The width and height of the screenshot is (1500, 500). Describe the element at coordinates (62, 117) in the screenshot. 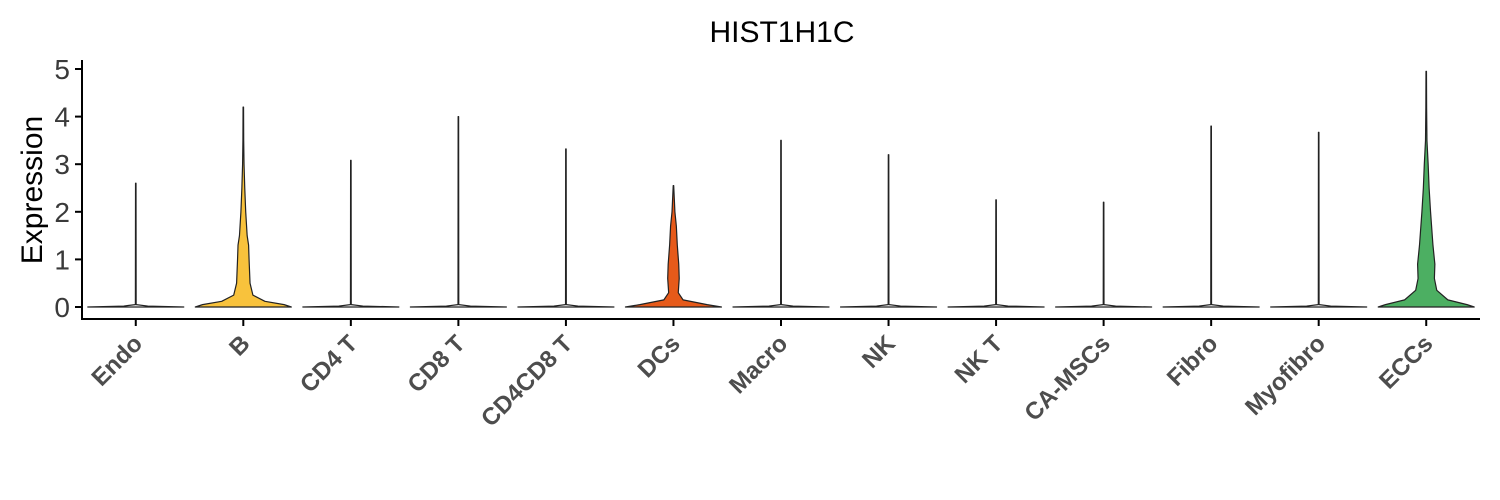

I see `y-tick-label: 4` at that location.